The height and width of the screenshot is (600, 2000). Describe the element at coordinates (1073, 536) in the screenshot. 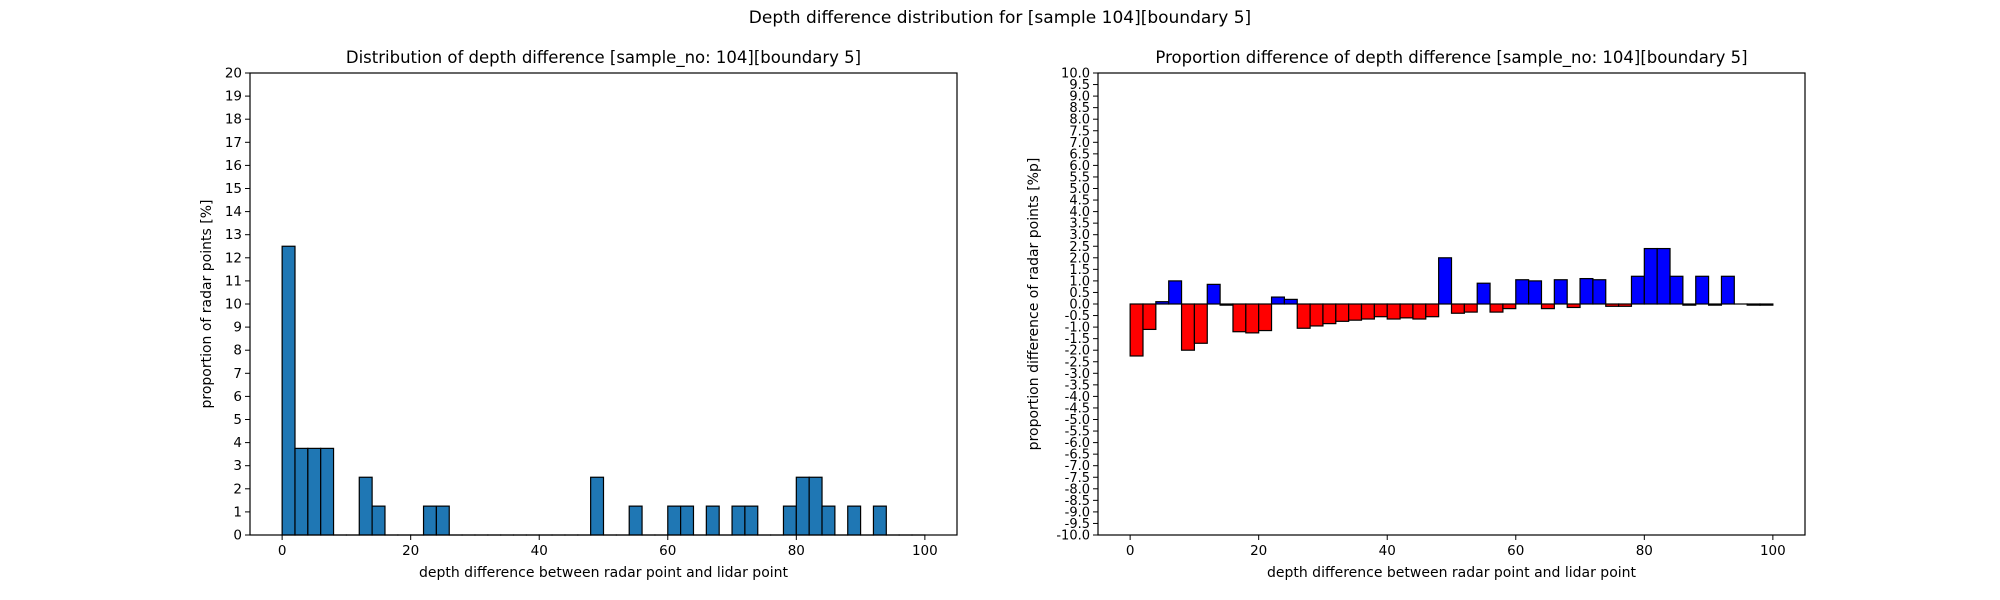

I see `y-tick-label: -10.0` at that location.